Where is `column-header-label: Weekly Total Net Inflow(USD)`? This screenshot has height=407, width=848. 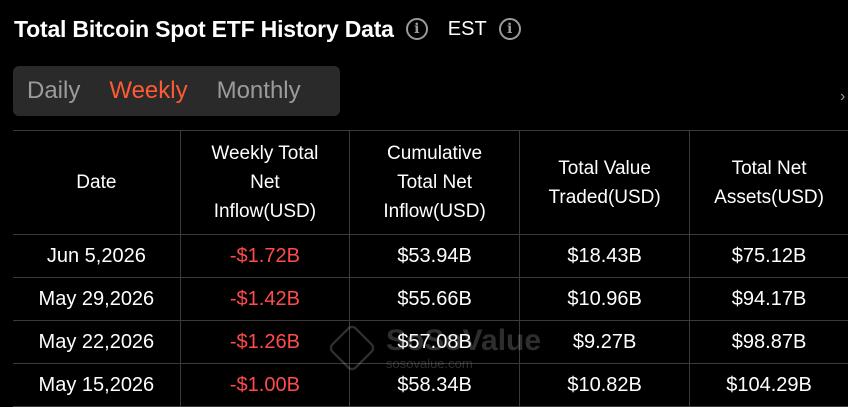 column-header-label: Weekly Total Net Inflow(USD) is located at coordinates (265, 182).